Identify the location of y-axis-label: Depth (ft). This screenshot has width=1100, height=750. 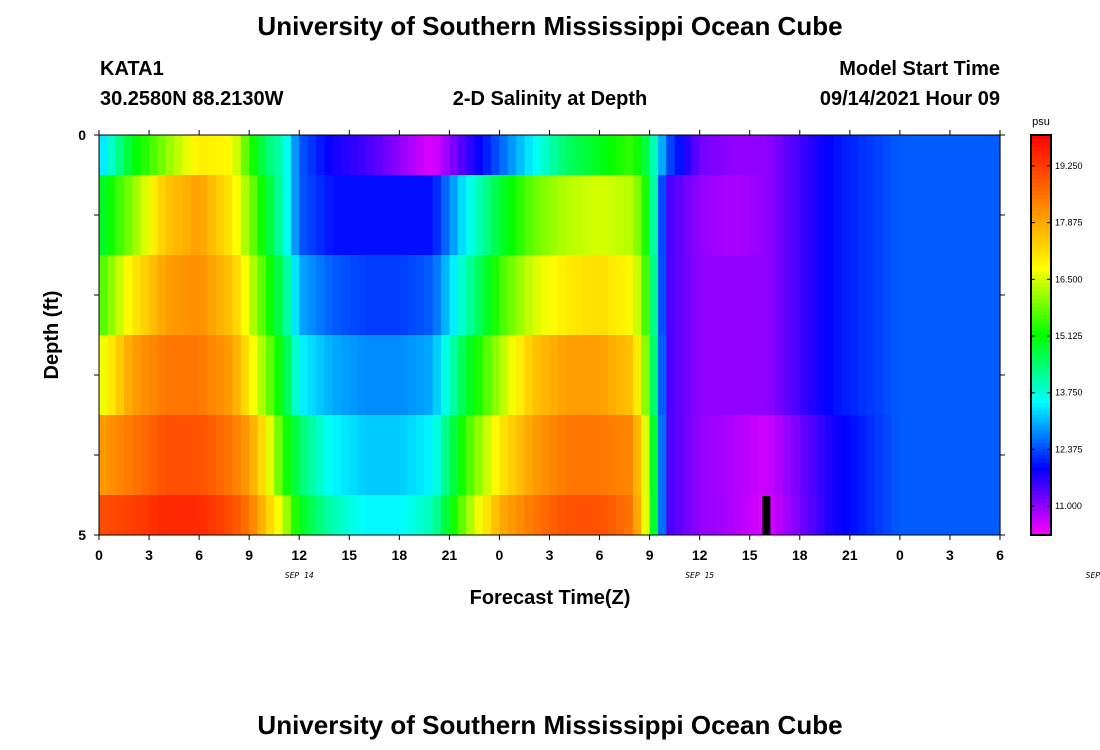
(52, 335).